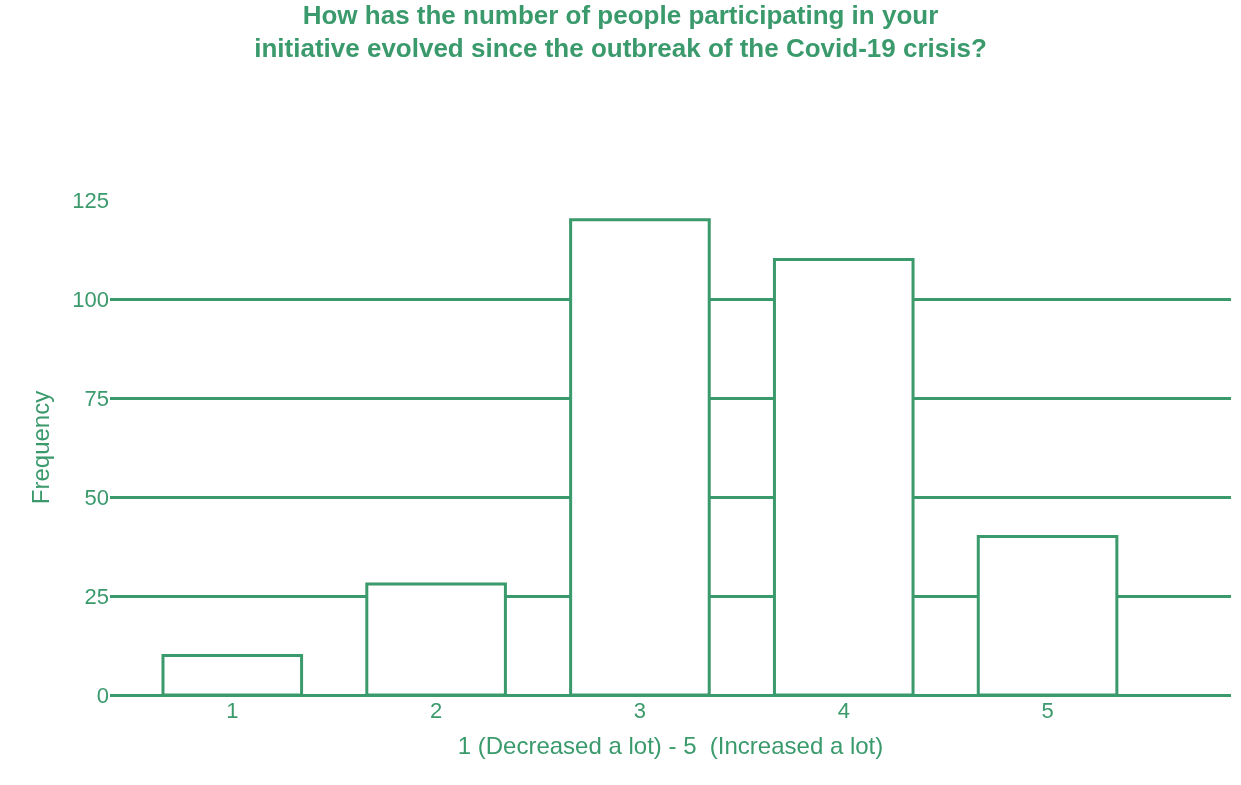 The width and height of the screenshot is (1241, 785). Describe the element at coordinates (640, 710) in the screenshot. I see `x-tick-label: 3` at that location.